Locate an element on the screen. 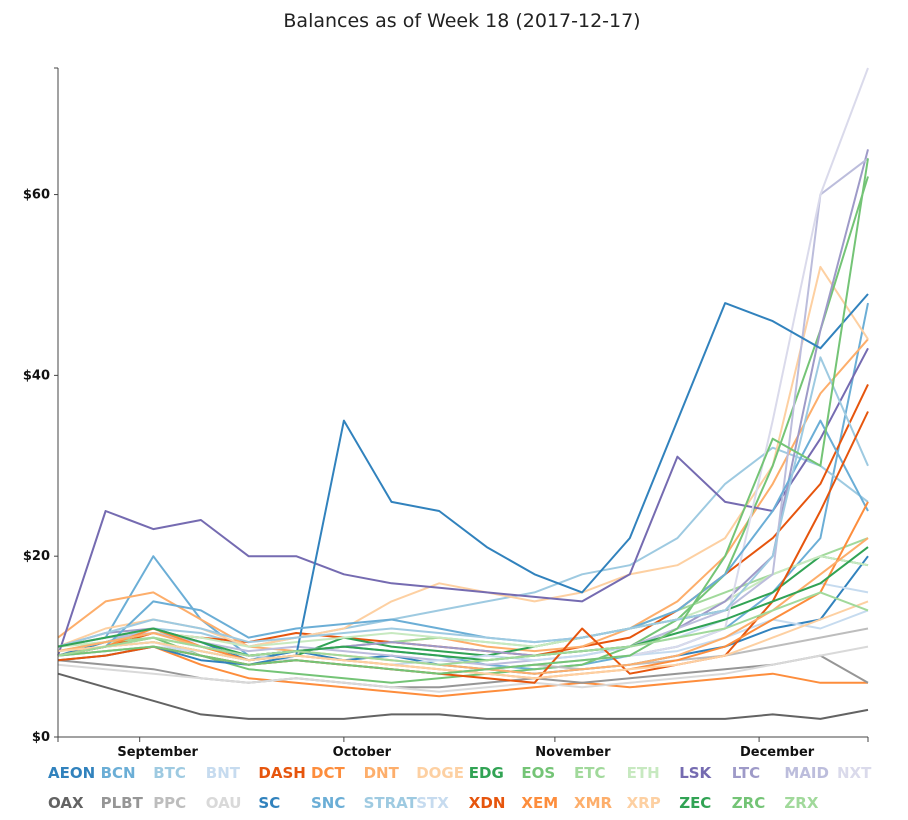 The image size is (908, 820). legend-item-dnt: DNT is located at coordinates (382, 773).